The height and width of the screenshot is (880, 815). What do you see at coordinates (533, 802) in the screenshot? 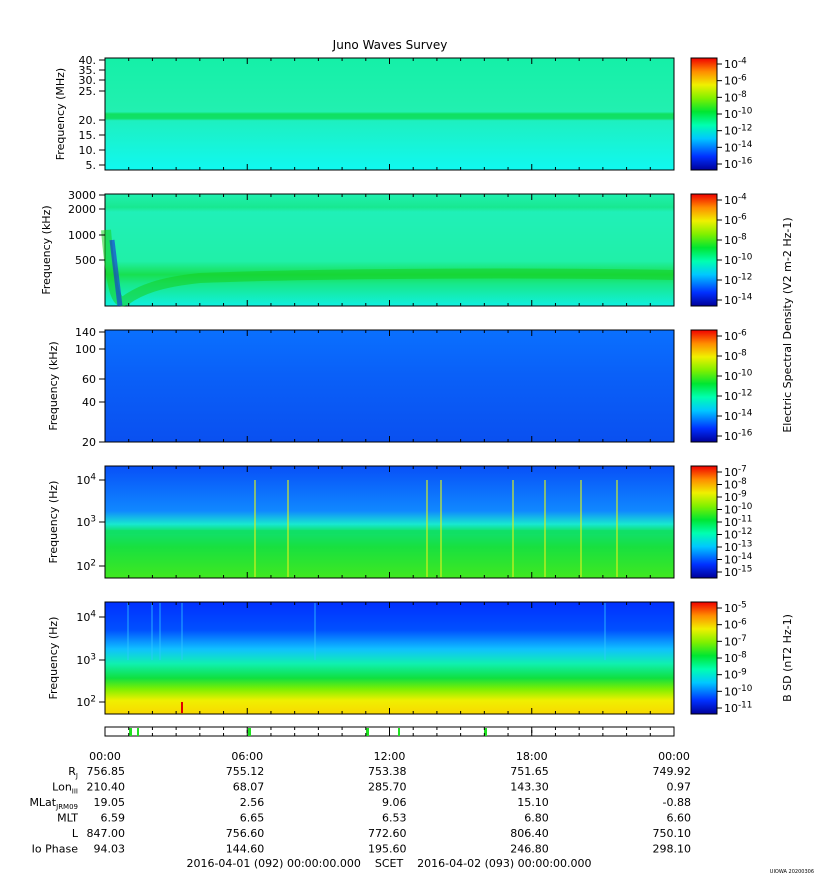
I see `ephemeris-value: 15.10` at bounding box center [533, 802].